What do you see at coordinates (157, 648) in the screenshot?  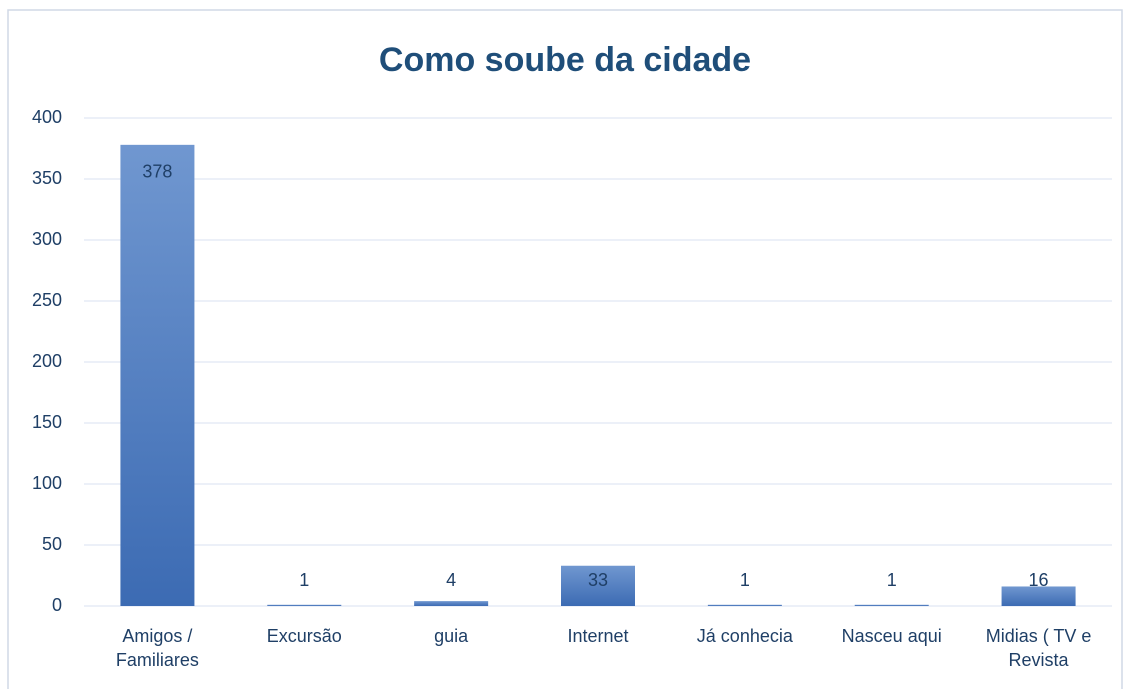 I see `x-tick-label: Amigos / Familiares` at bounding box center [157, 648].